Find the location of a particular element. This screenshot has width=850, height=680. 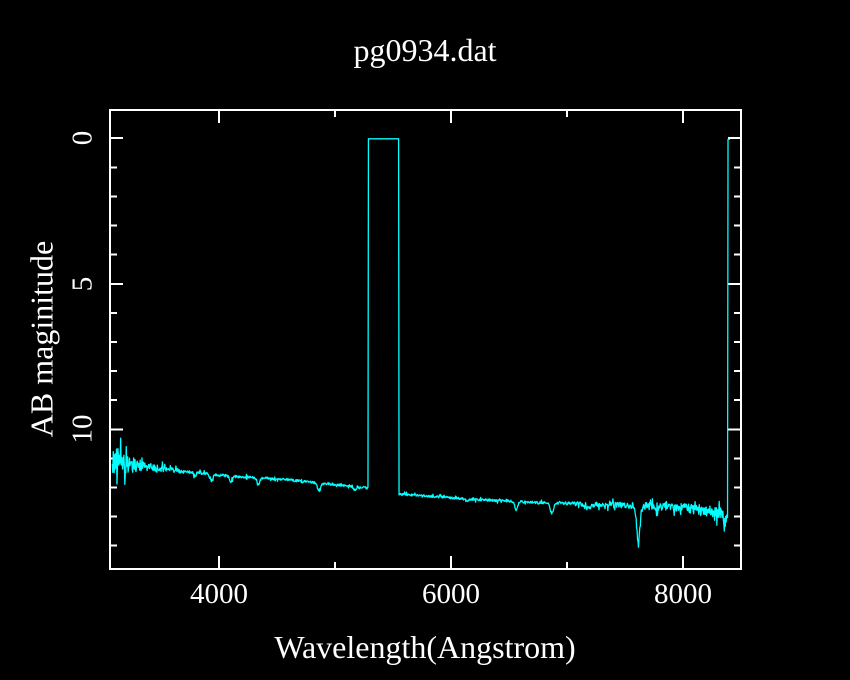

y-tick-label-0: 0 is located at coordinates (82, 138).